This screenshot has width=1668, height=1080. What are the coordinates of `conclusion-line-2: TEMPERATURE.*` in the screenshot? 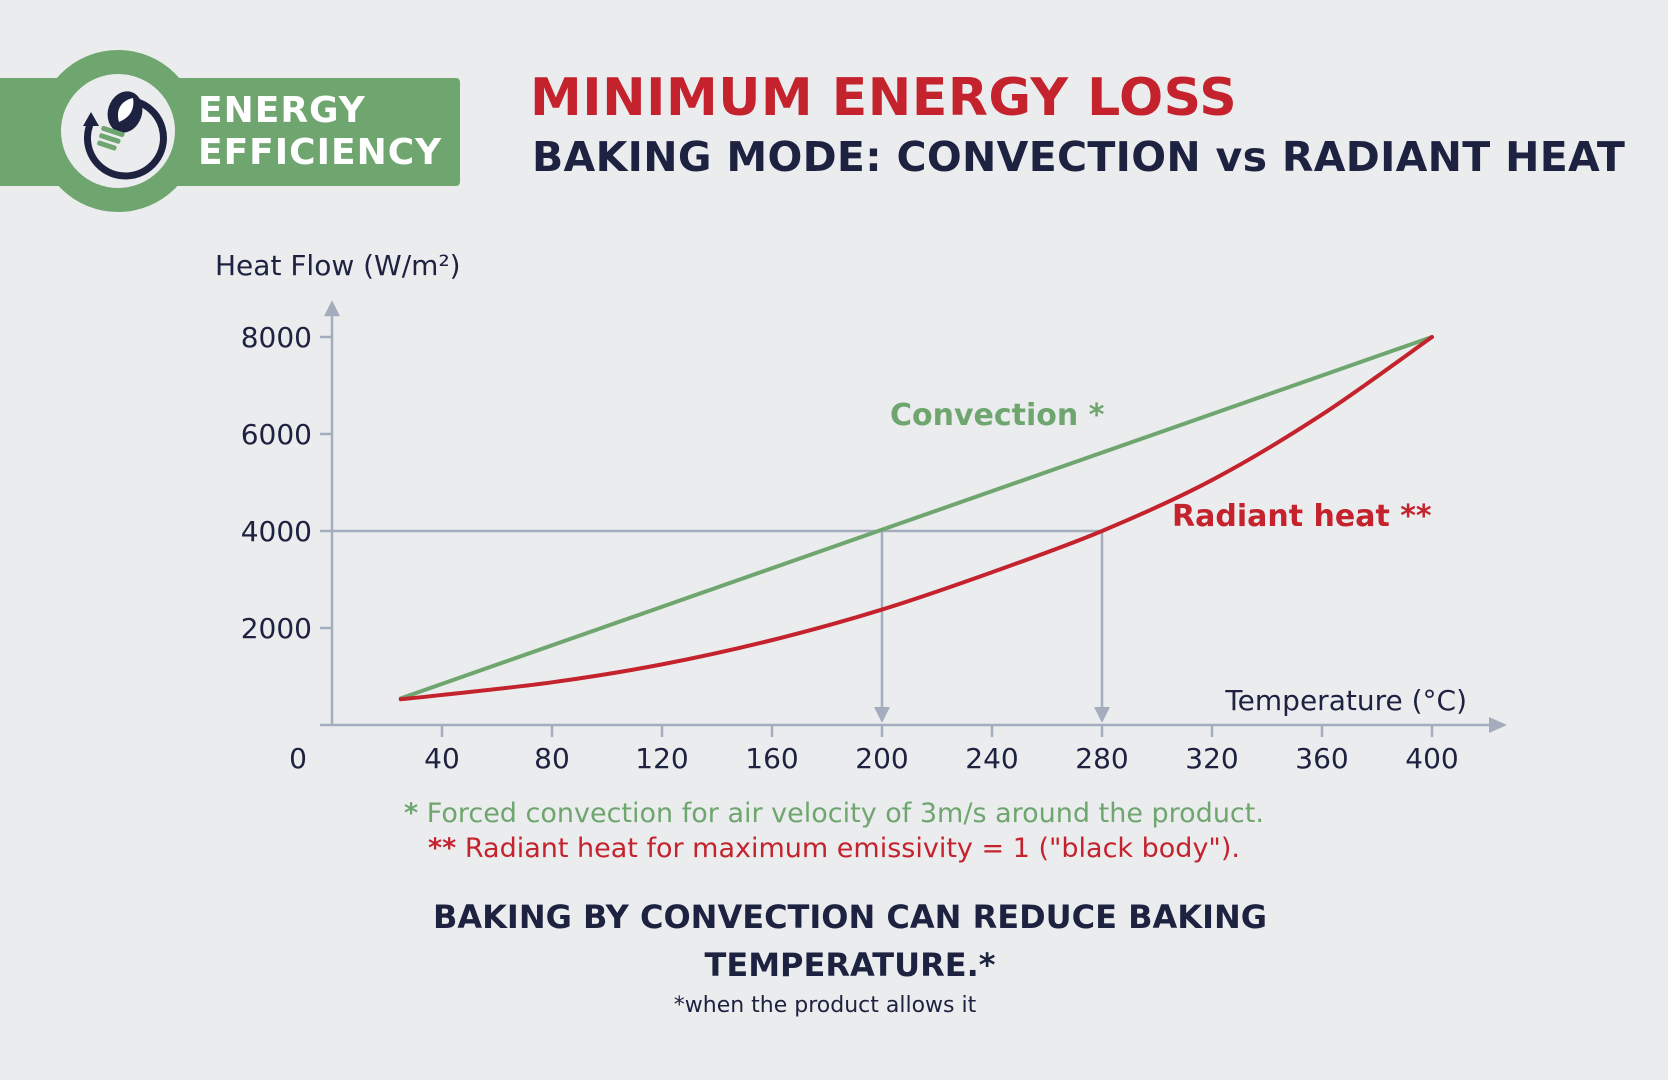 It's located at (850, 965).